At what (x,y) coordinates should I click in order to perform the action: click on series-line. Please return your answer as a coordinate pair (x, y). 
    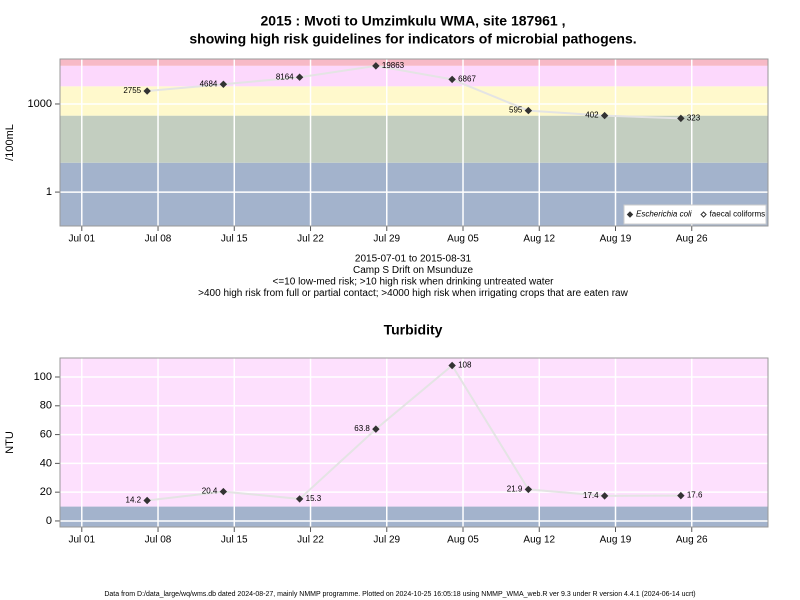
    Looking at the image, I should click on (414, 92).